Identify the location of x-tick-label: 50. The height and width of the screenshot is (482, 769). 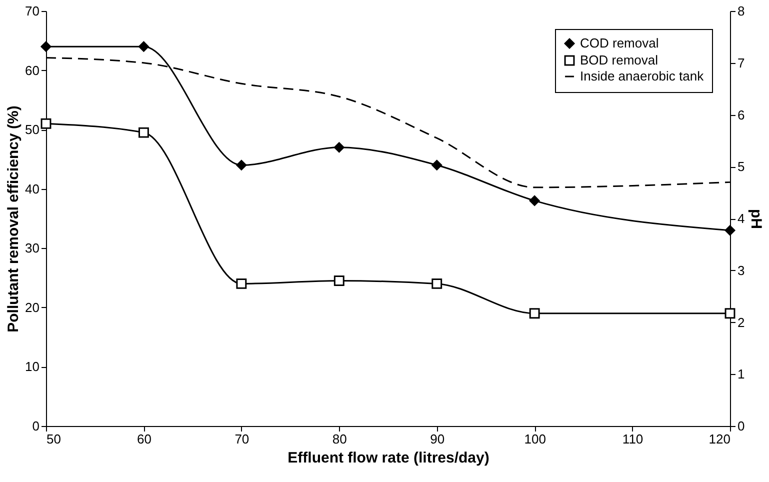
(53, 439).